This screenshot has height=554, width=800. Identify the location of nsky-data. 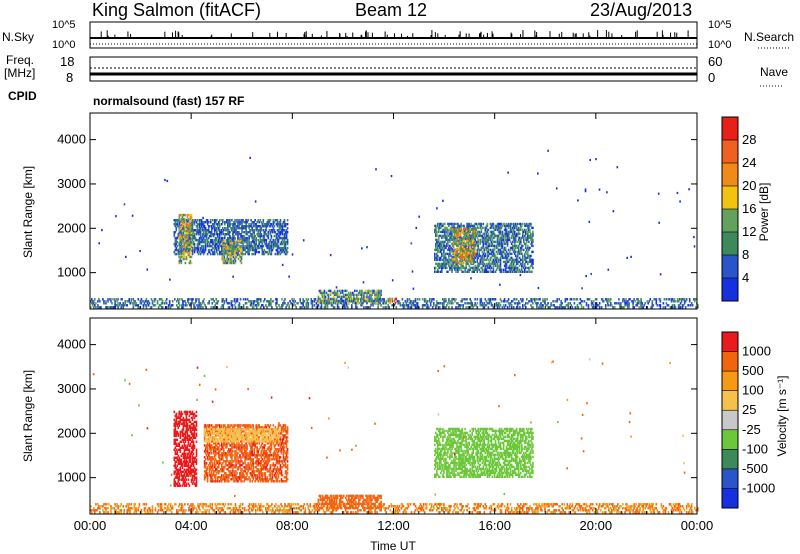
(393, 37).